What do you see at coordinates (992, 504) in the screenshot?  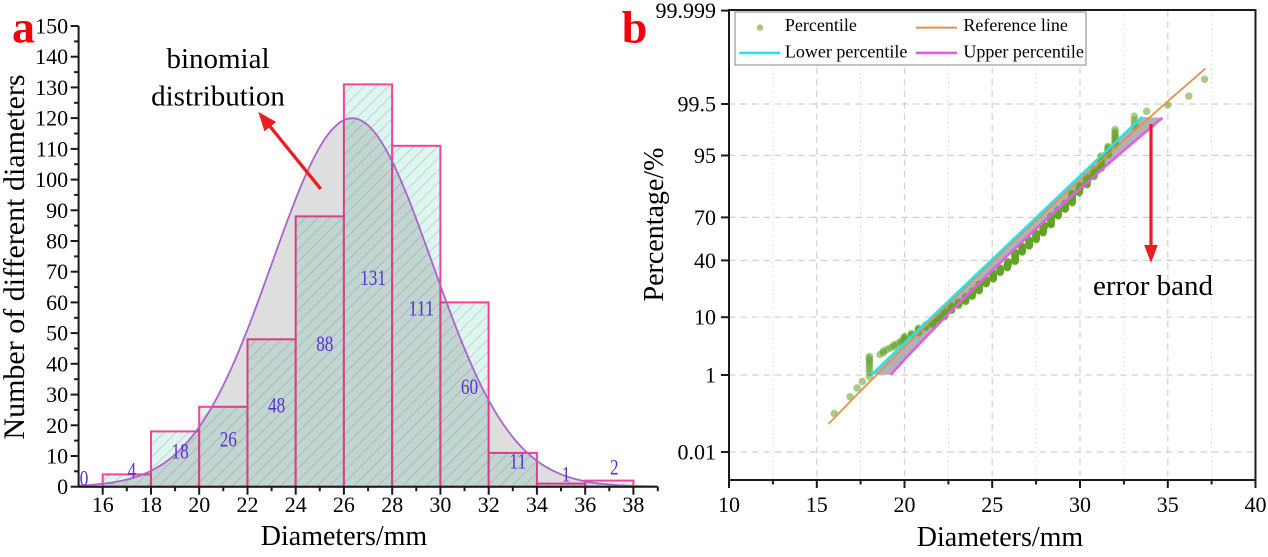 I see `svg-text: 25` at bounding box center [992, 504].